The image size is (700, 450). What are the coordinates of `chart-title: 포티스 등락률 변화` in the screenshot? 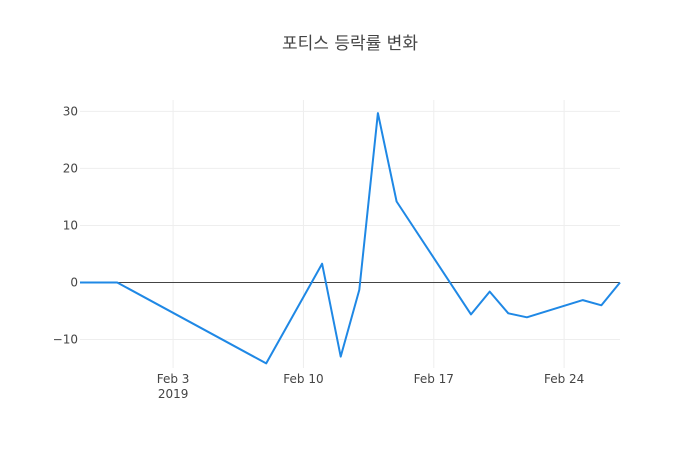 It's located at (350, 44).